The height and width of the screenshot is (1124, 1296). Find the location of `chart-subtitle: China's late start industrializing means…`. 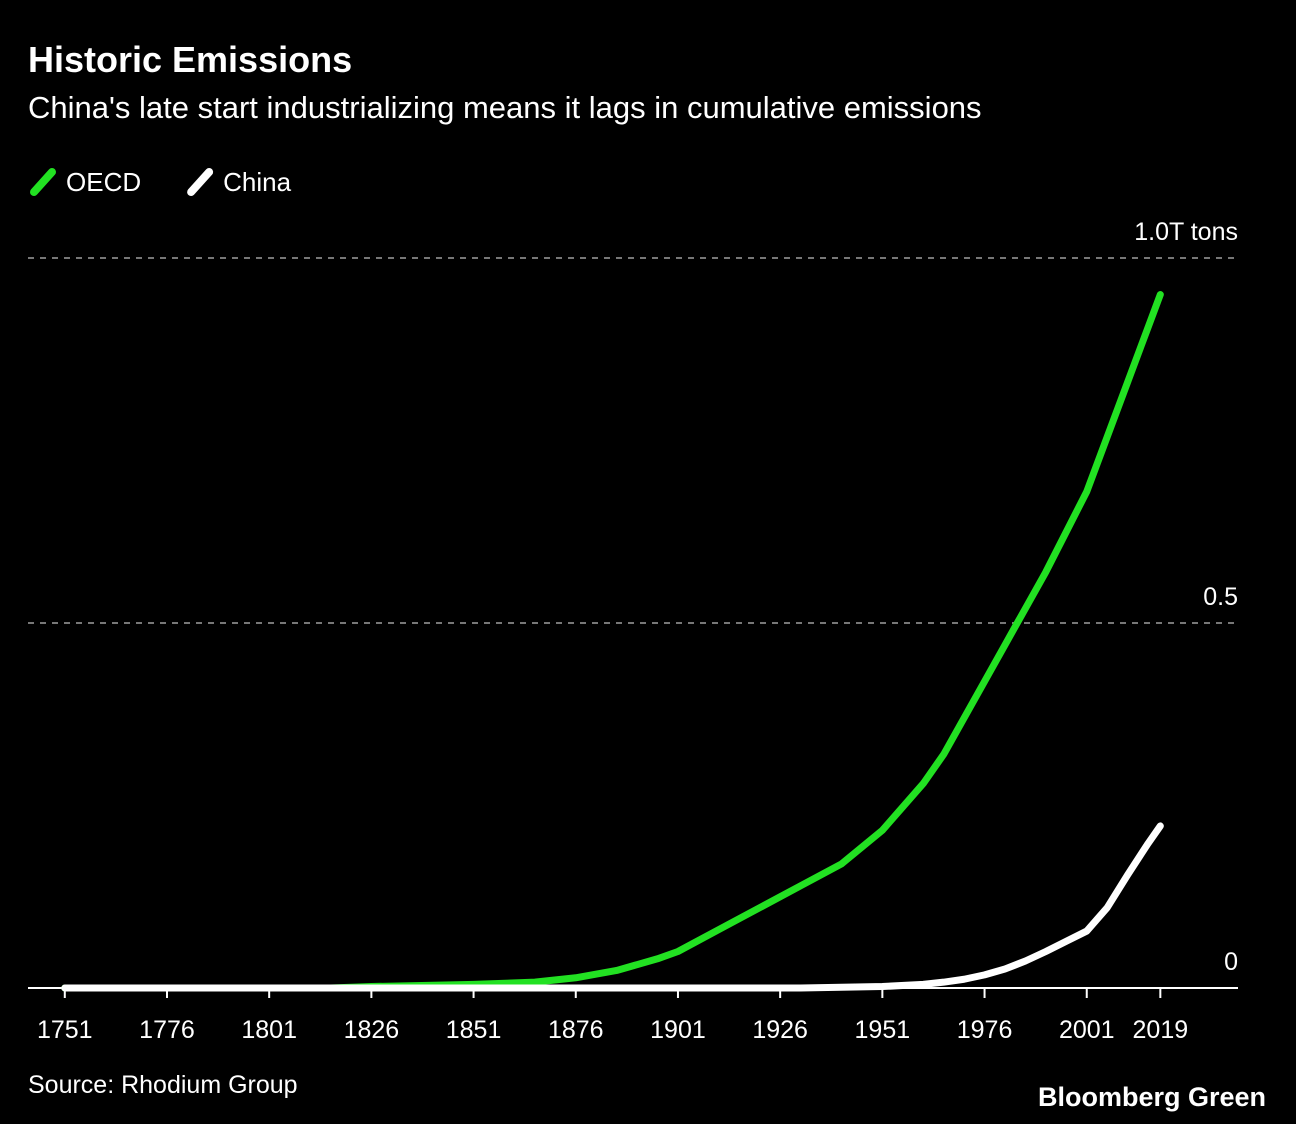

chart-subtitle: China's late start industrializing means… is located at coordinates (505, 107).